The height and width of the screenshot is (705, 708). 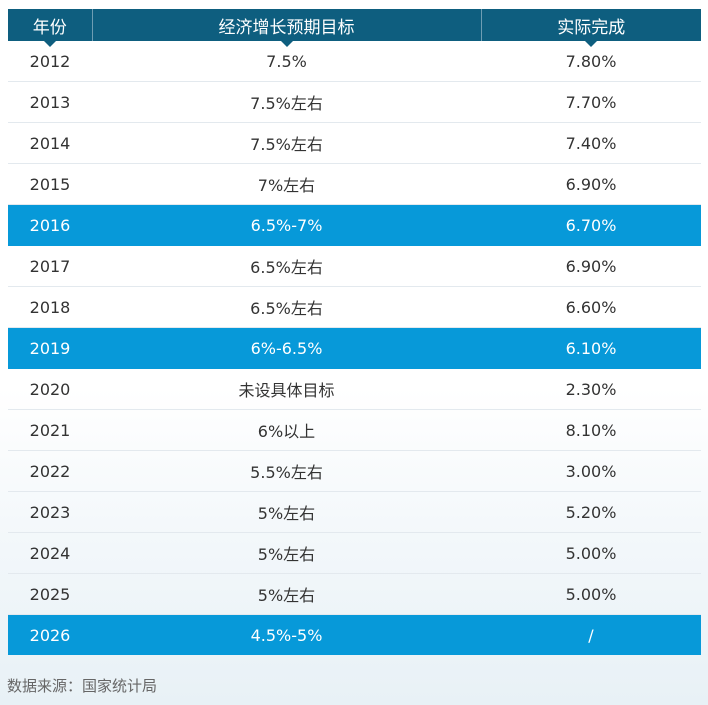 I want to click on cell-target: 6%以上, so click(x=286, y=430).